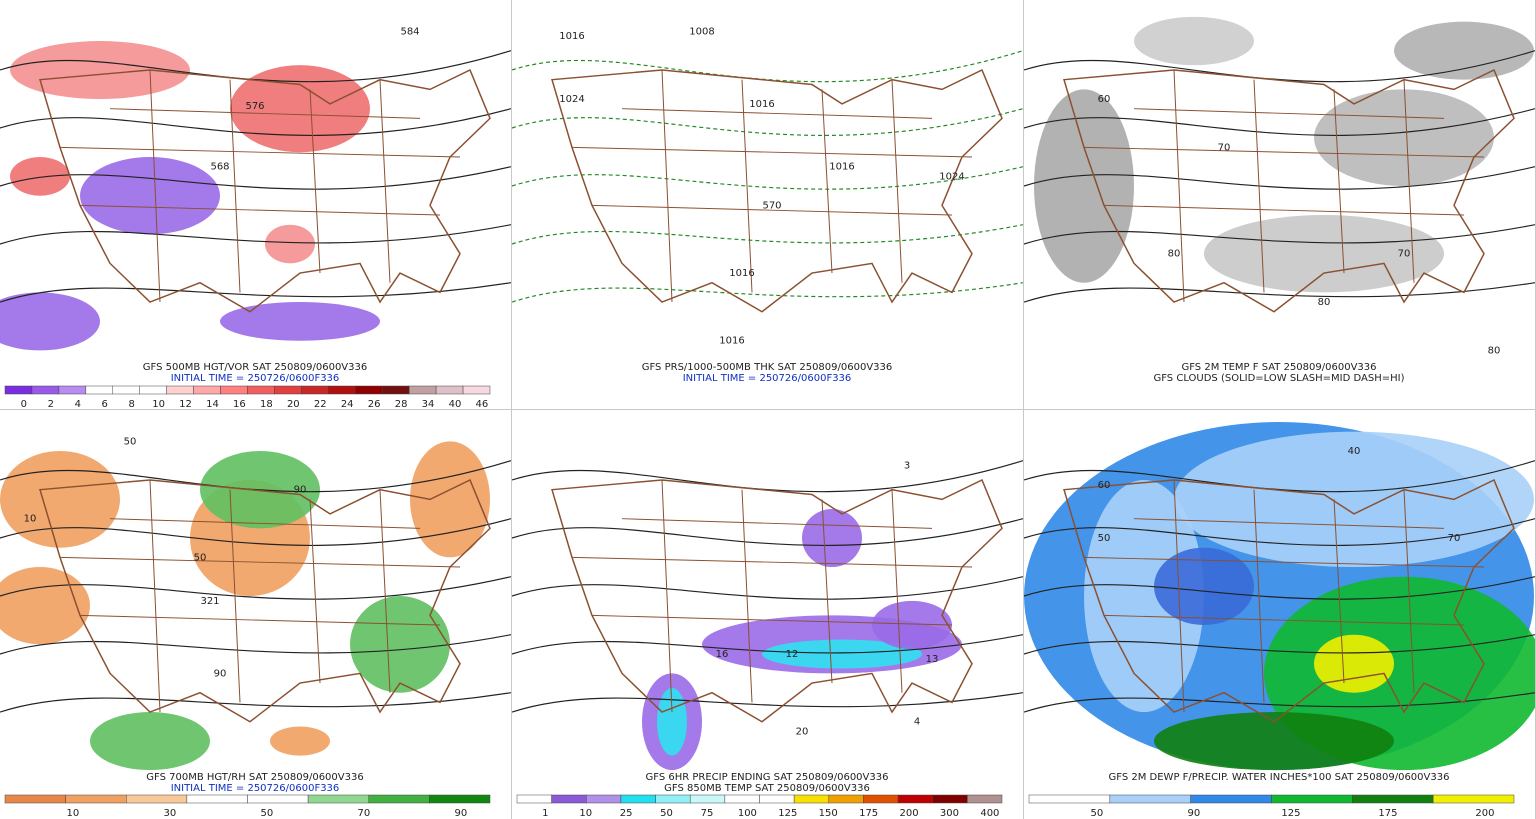 This screenshot has height=819, width=1536. What do you see at coordinates (51, 404) in the screenshot?
I see `colorbar-label: 2` at bounding box center [51, 404].